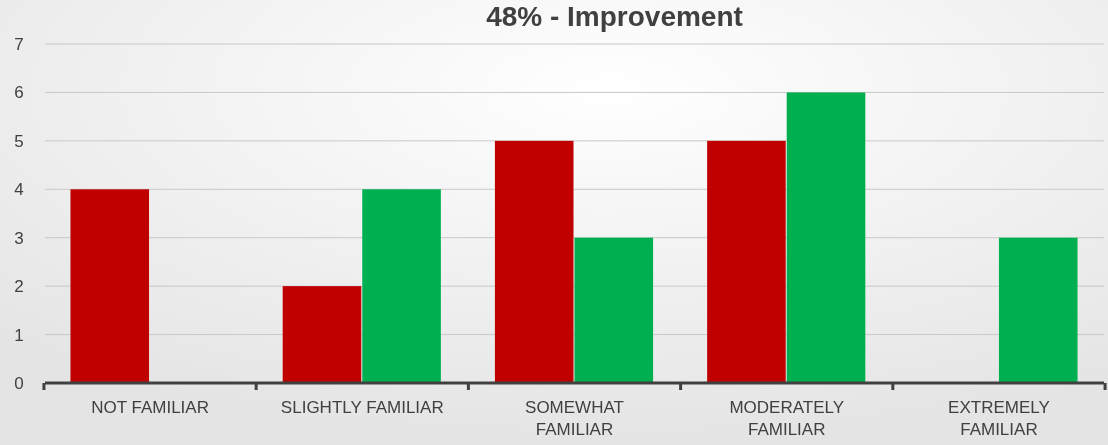 The height and width of the screenshot is (445, 1108). Describe the element at coordinates (787, 418) in the screenshot. I see `x-tick-label: MODERATELY FAMILIAR` at that location.